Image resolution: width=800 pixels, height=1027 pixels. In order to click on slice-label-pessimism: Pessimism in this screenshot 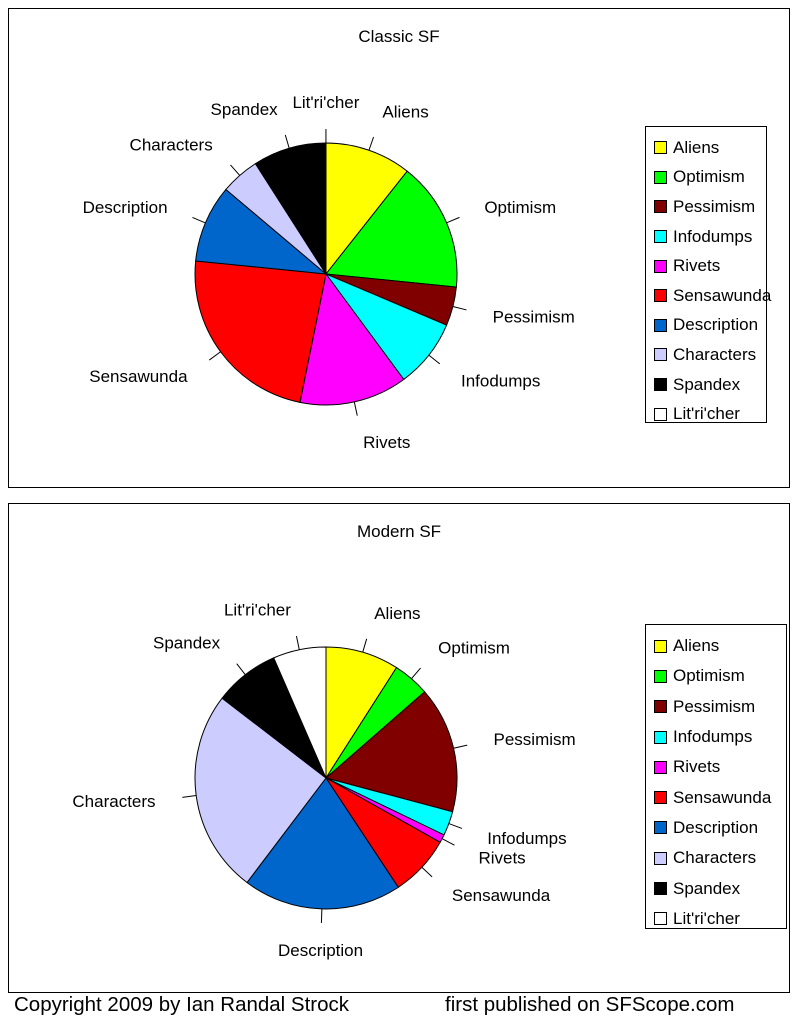, I will do `click(535, 739)`.